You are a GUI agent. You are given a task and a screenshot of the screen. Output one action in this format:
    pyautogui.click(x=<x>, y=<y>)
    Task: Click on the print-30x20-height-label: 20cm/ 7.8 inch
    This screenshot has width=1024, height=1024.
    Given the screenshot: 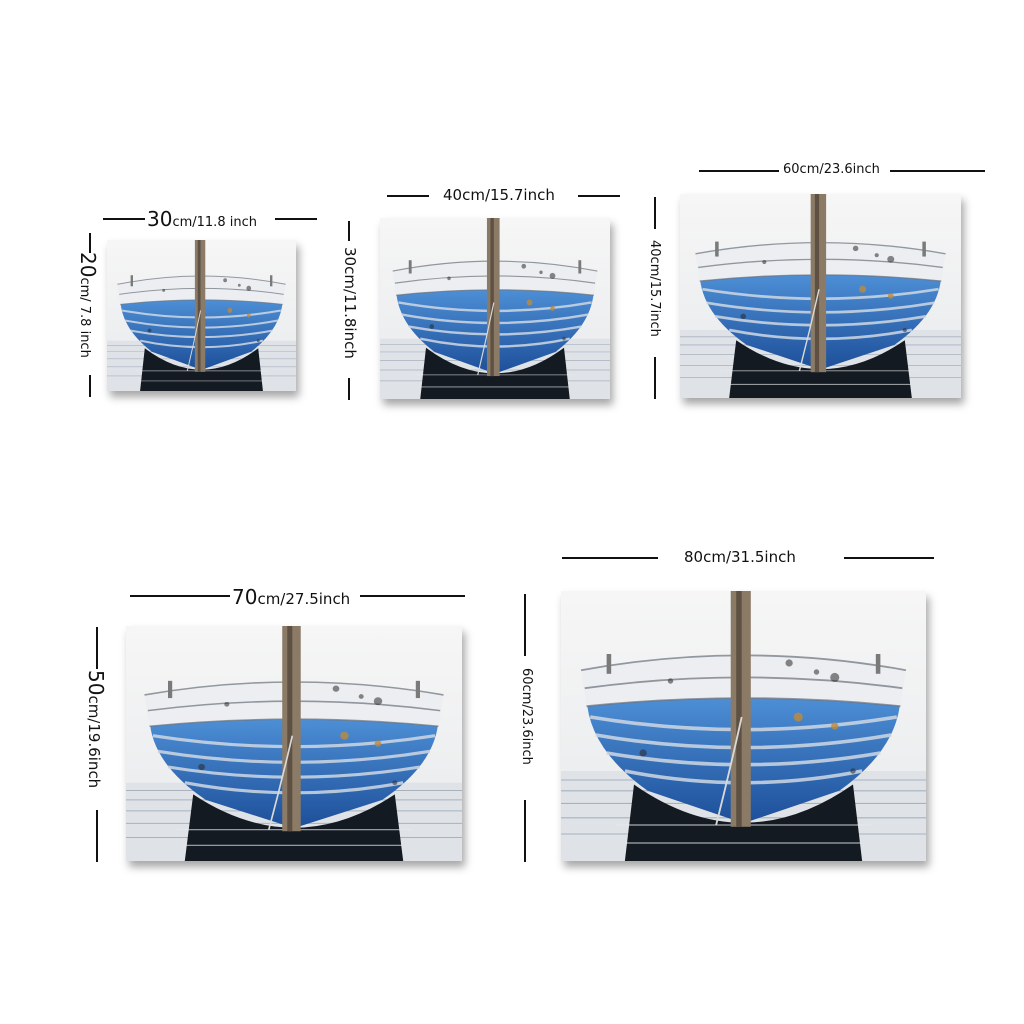 What is the action you would take?
    pyautogui.click(x=88, y=305)
    